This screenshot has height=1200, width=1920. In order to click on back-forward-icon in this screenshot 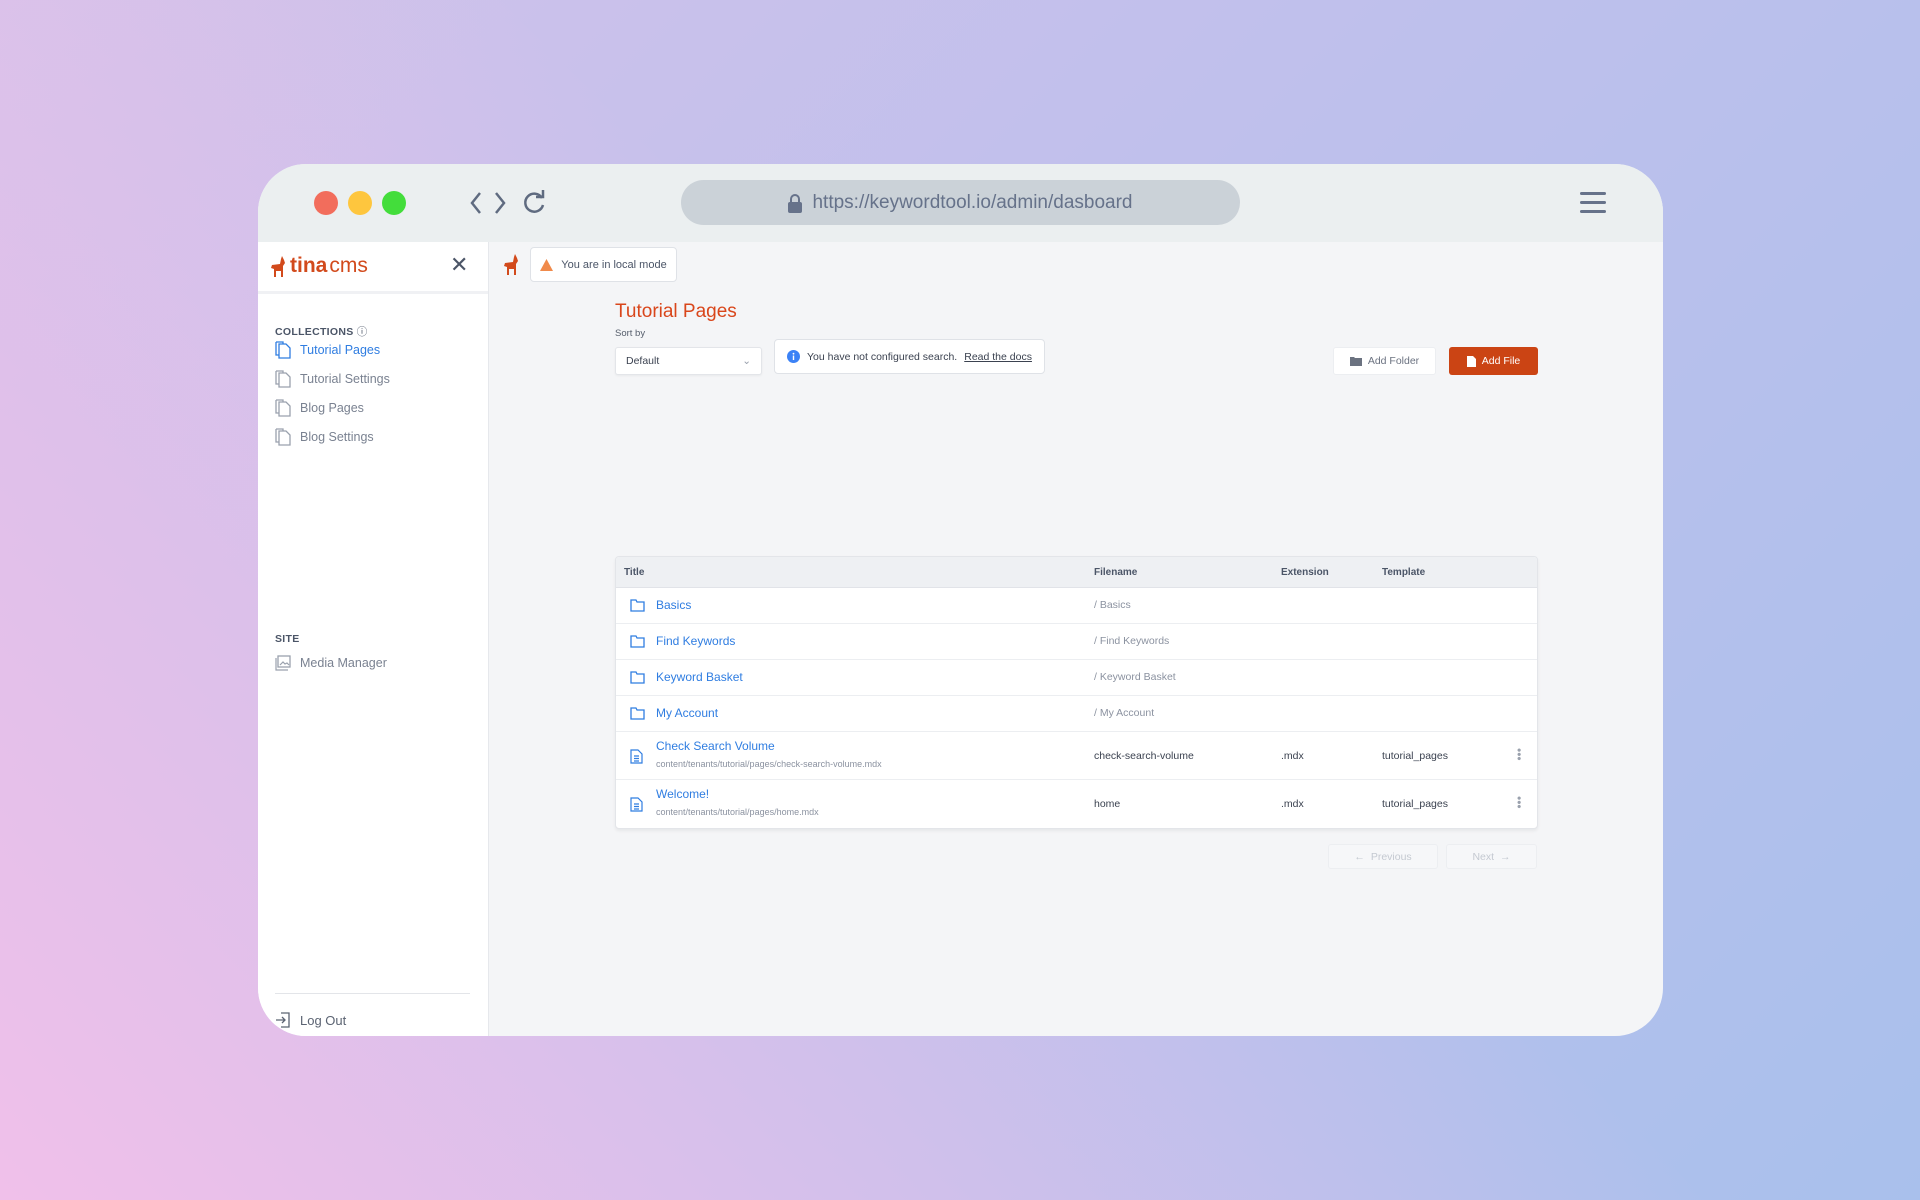, I will do `click(488, 203)`.